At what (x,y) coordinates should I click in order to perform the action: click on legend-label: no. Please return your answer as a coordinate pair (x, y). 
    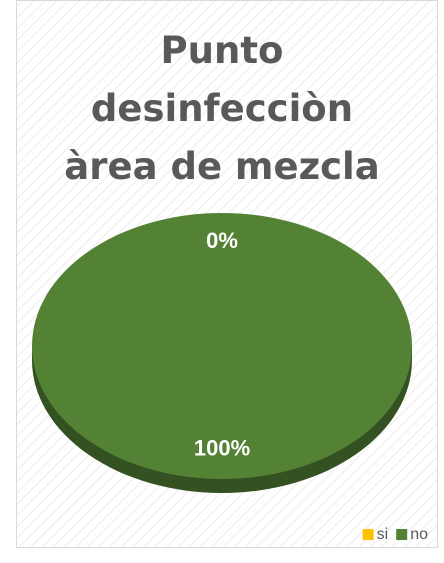
    Looking at the image, I should click on (419, 534).